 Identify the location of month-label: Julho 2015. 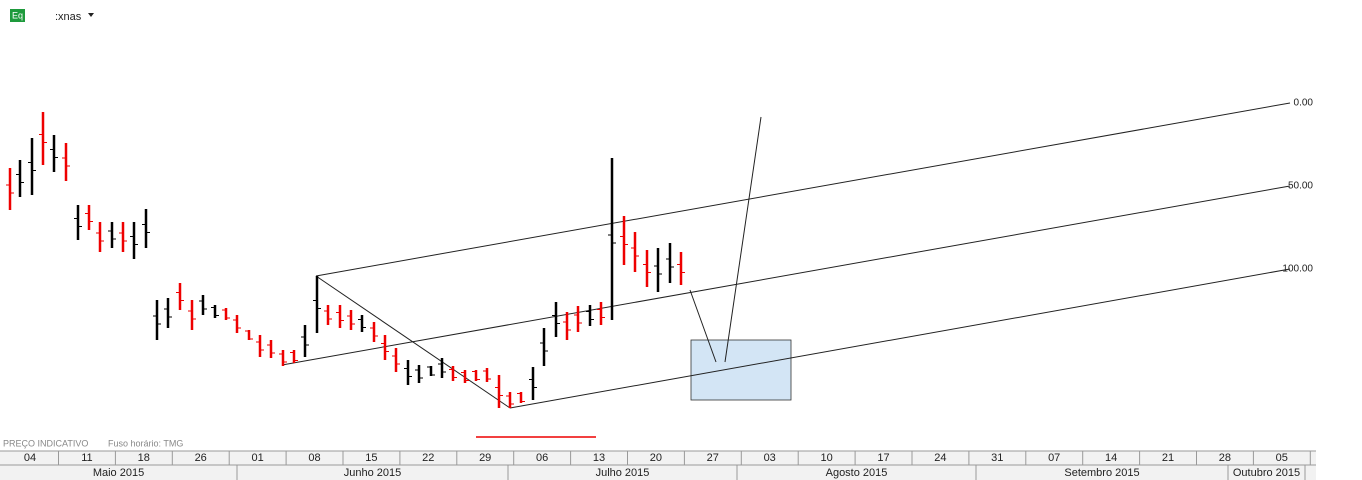
(623, 473).